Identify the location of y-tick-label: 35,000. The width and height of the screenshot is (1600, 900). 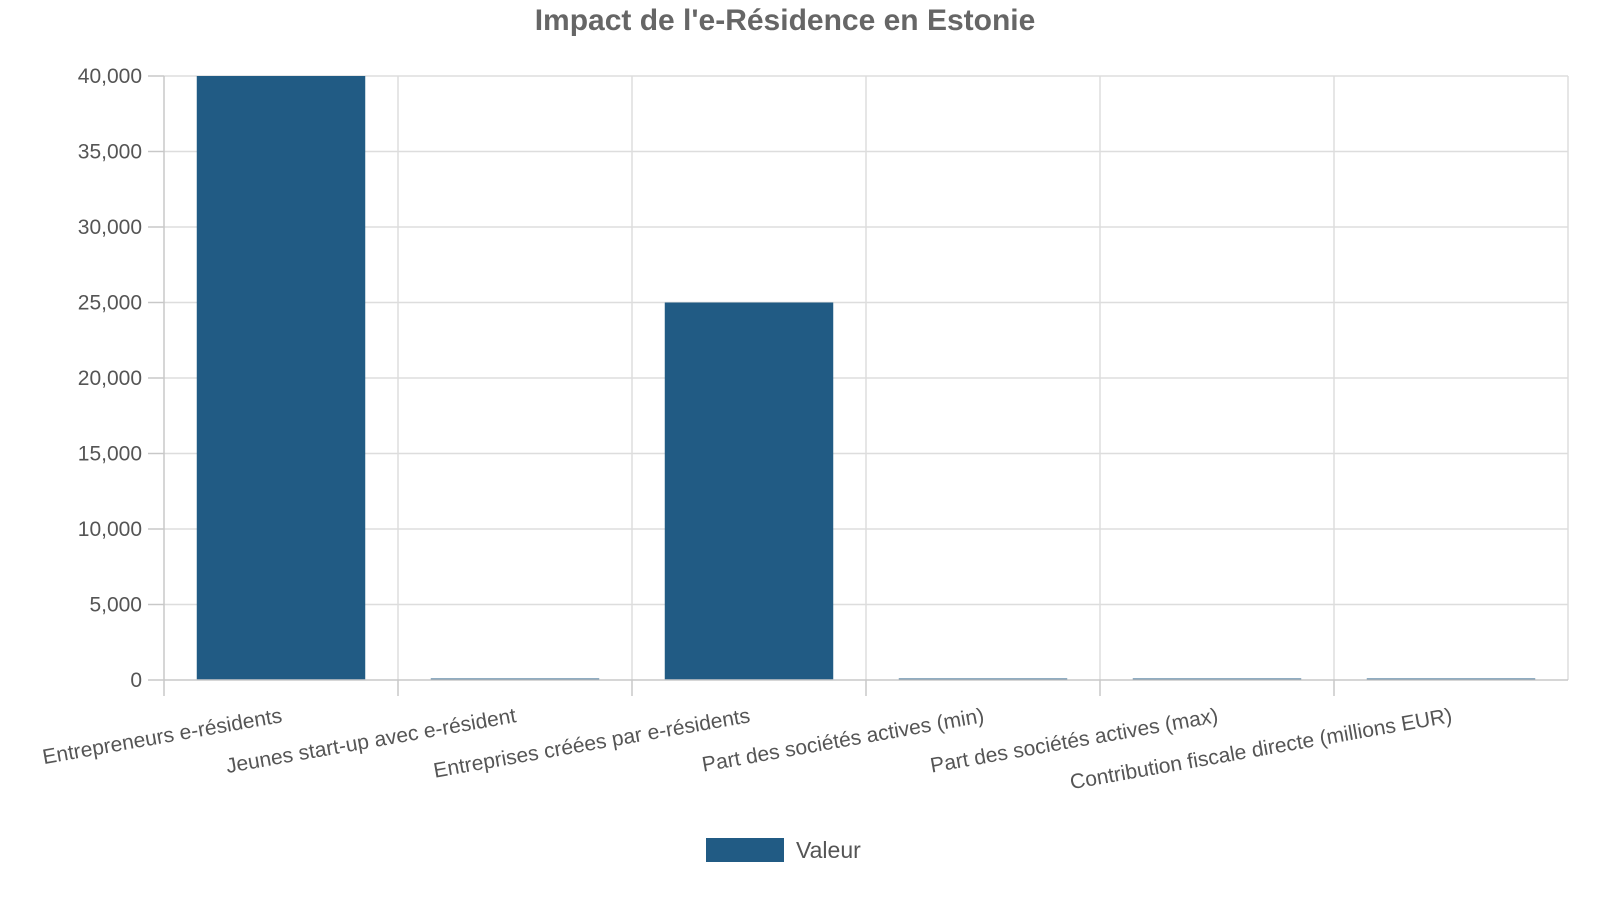
(110, 152).